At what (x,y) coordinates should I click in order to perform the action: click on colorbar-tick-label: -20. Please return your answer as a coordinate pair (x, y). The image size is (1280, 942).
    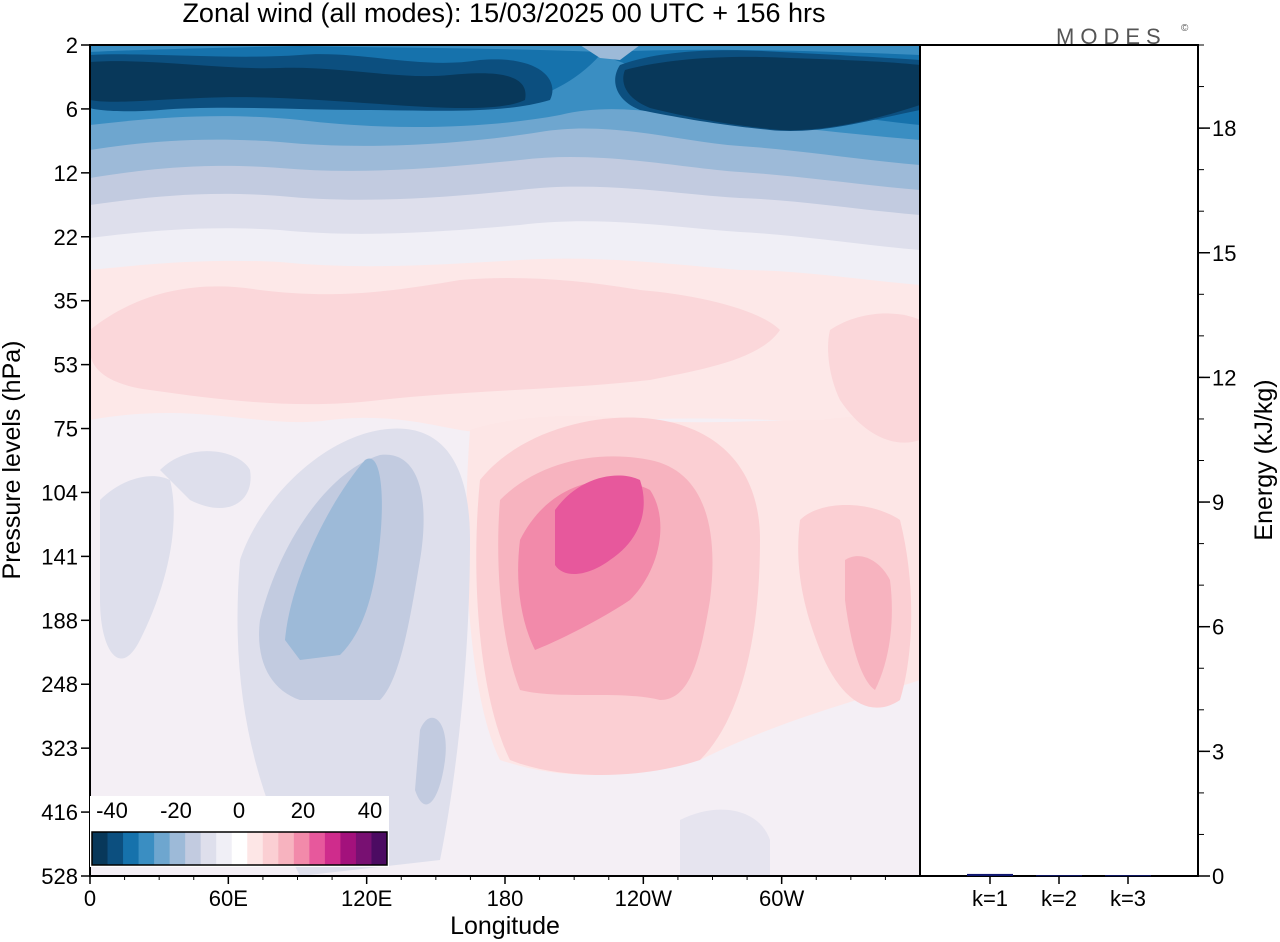
    Looking at the image, I should click on (176, 810).